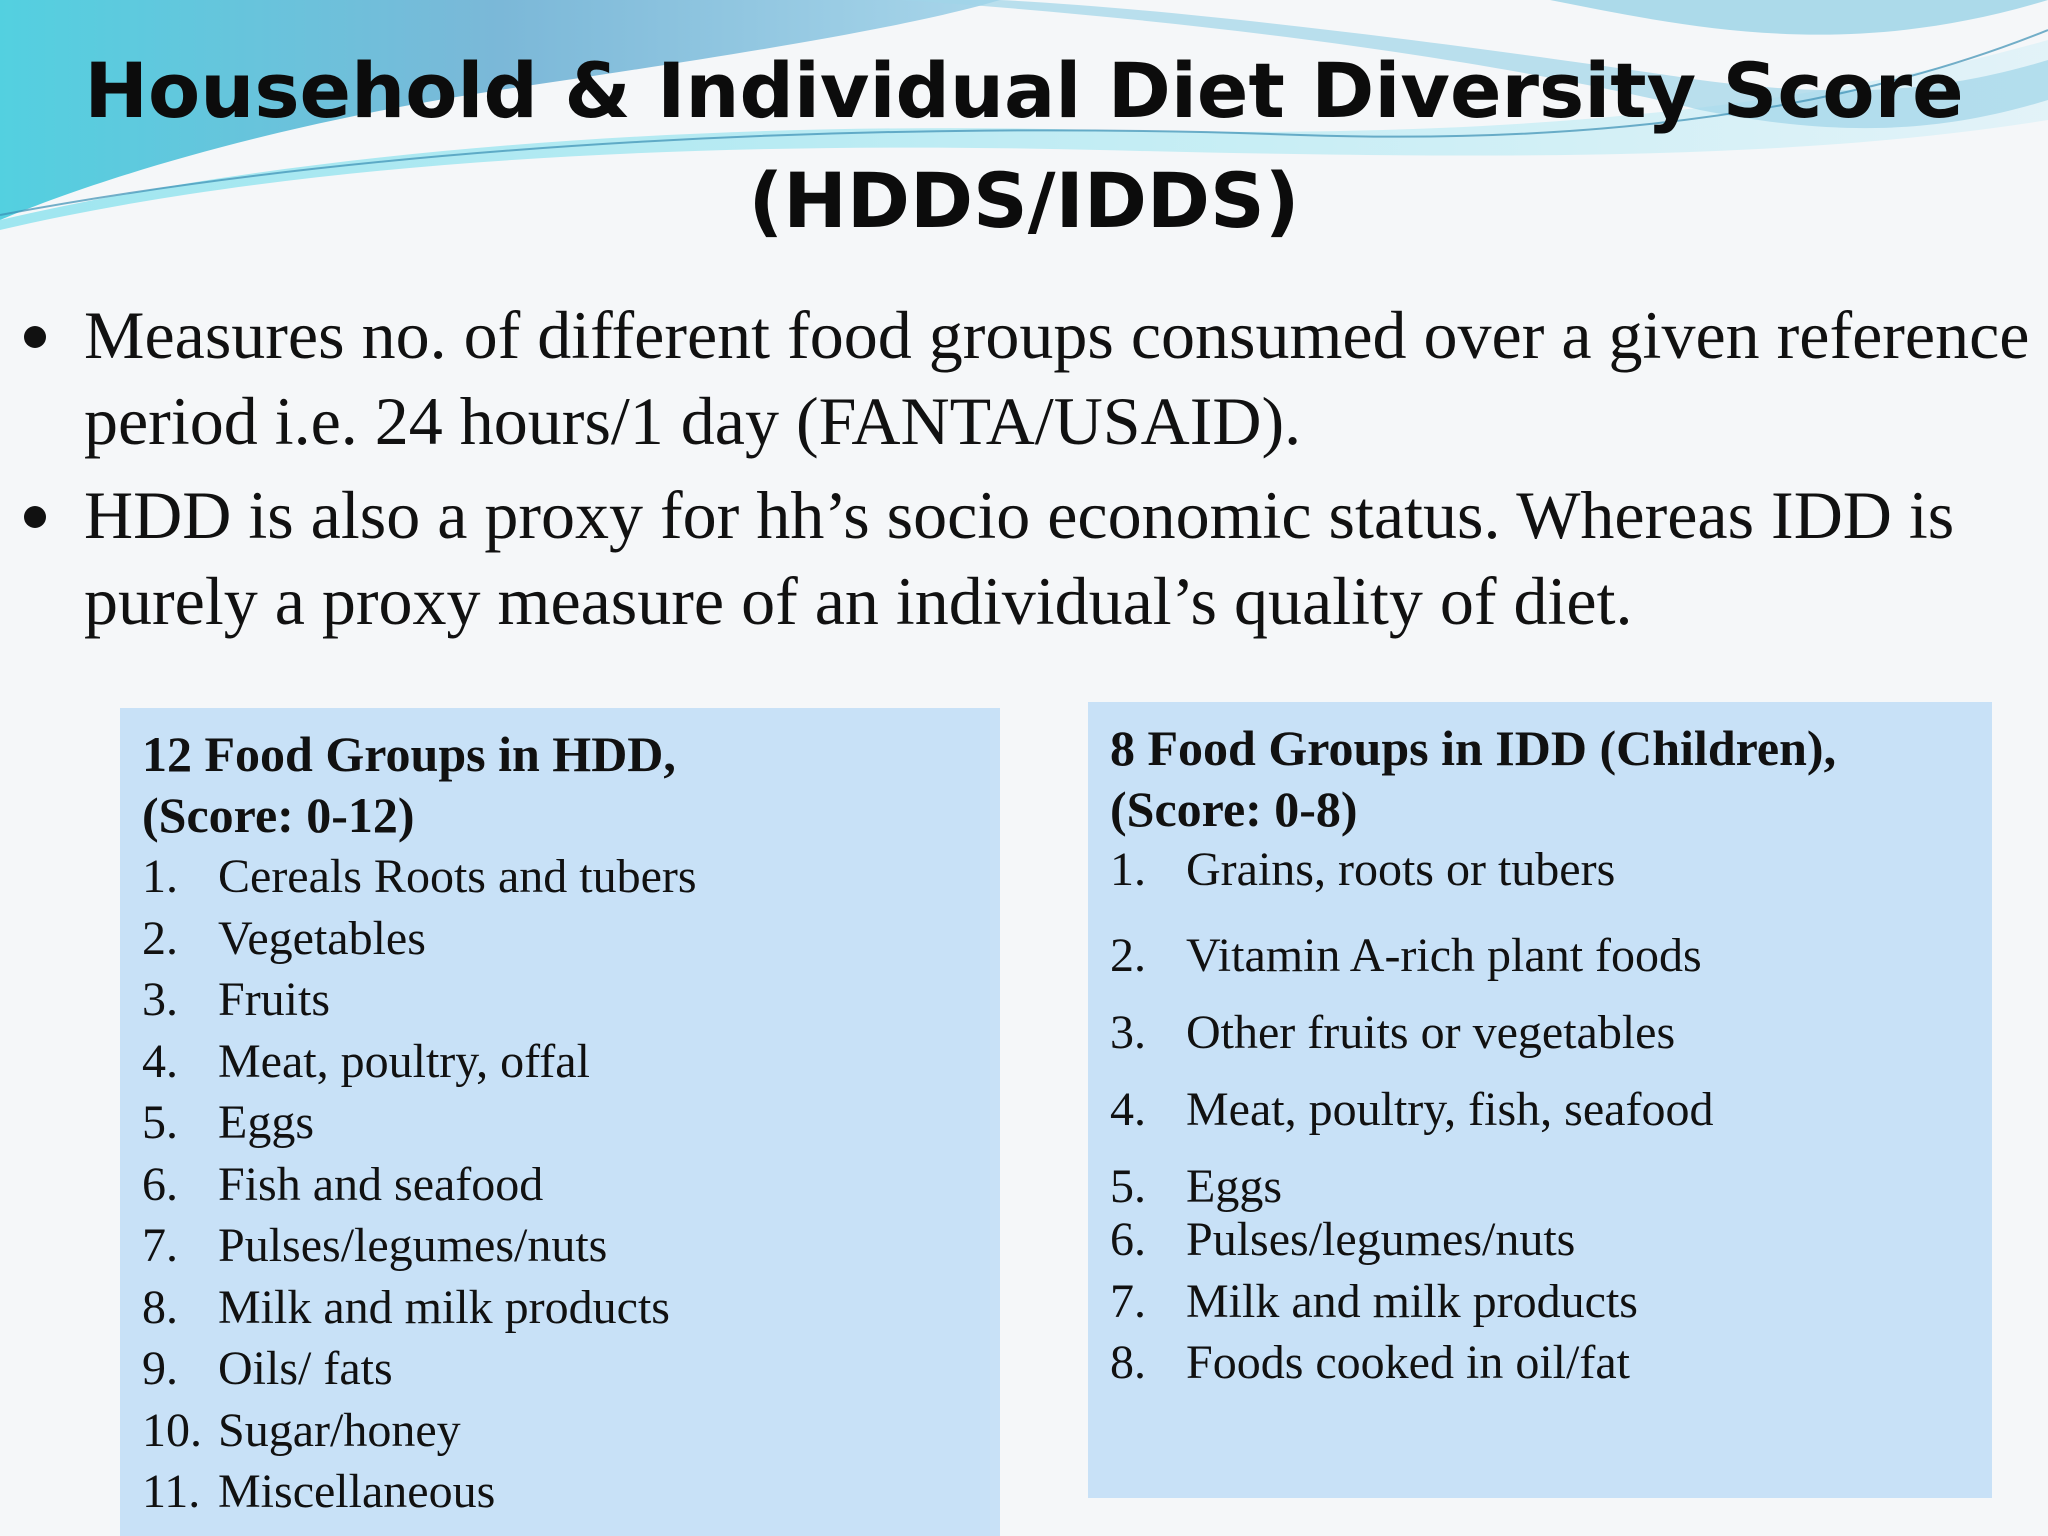 The width and height of the screenshot is (2048, 1536). Describe the element at coordinates (274, 999) in the screenshot. I see `list-item-label: Fruits` at that location.